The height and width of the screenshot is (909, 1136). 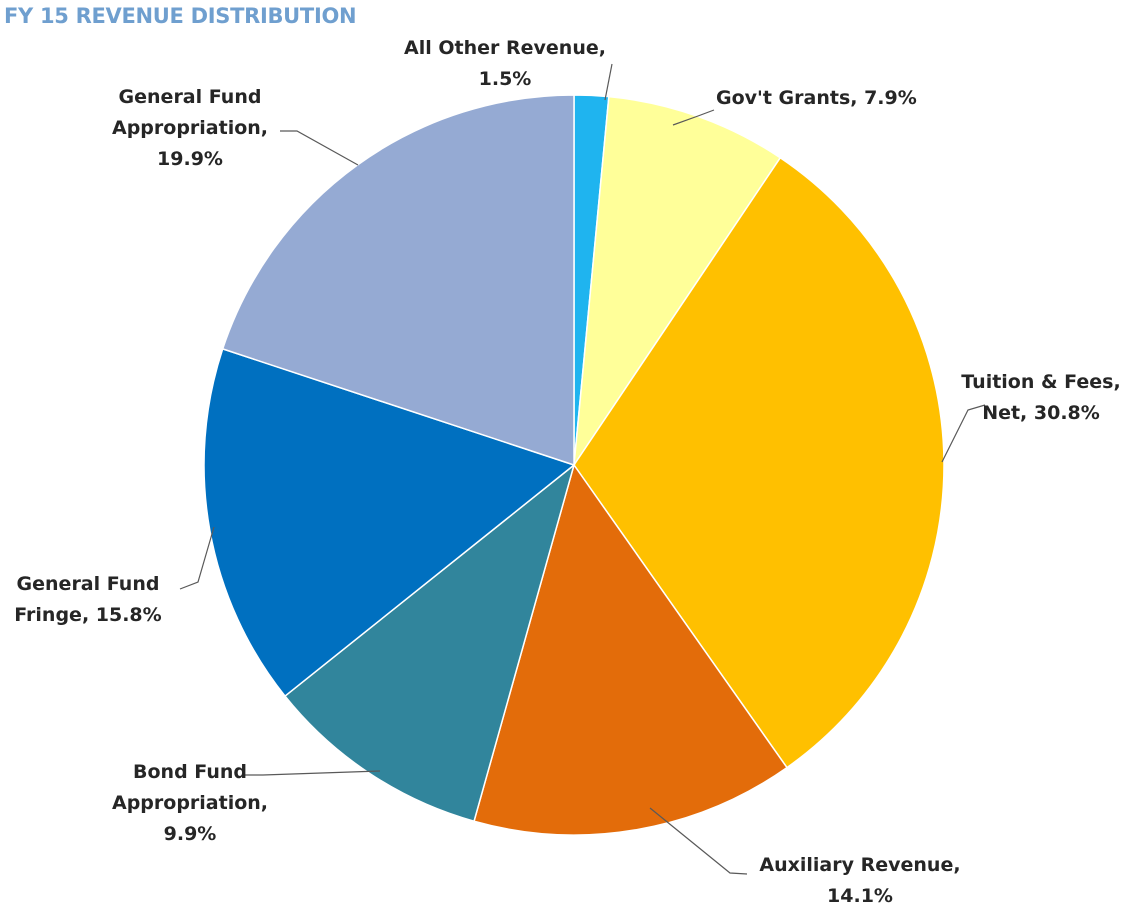 I want to click on data-label-all-other-revenue: All Other Revenue, 1.5%, so click(x=505, y=63).